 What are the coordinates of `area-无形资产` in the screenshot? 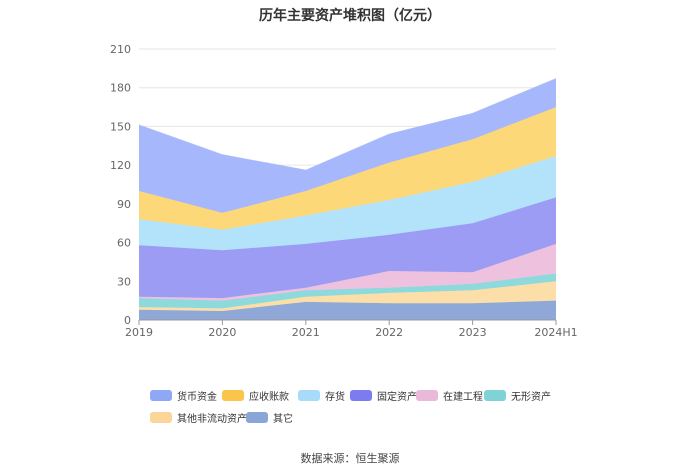 It's located at (347, 291).